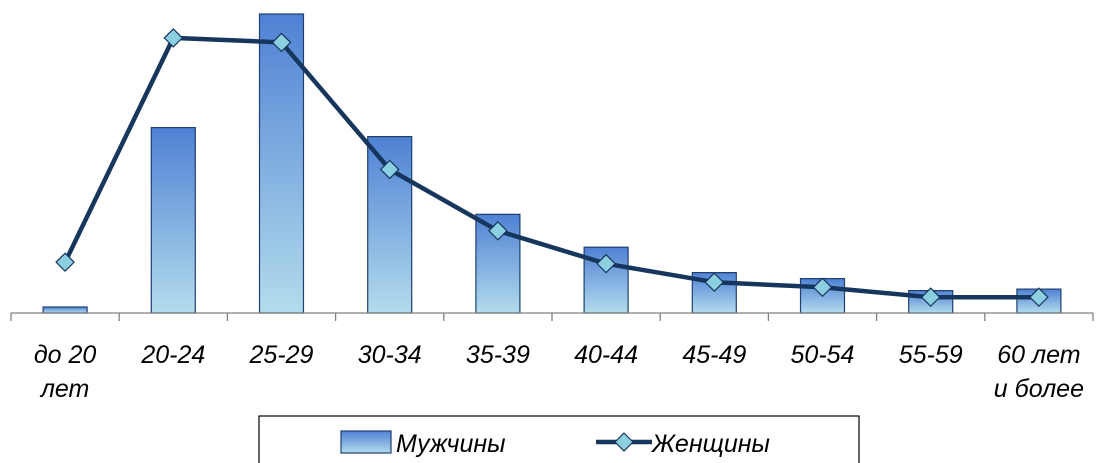  I want to click on legend-label-women: Женщины, so click(710, 444).